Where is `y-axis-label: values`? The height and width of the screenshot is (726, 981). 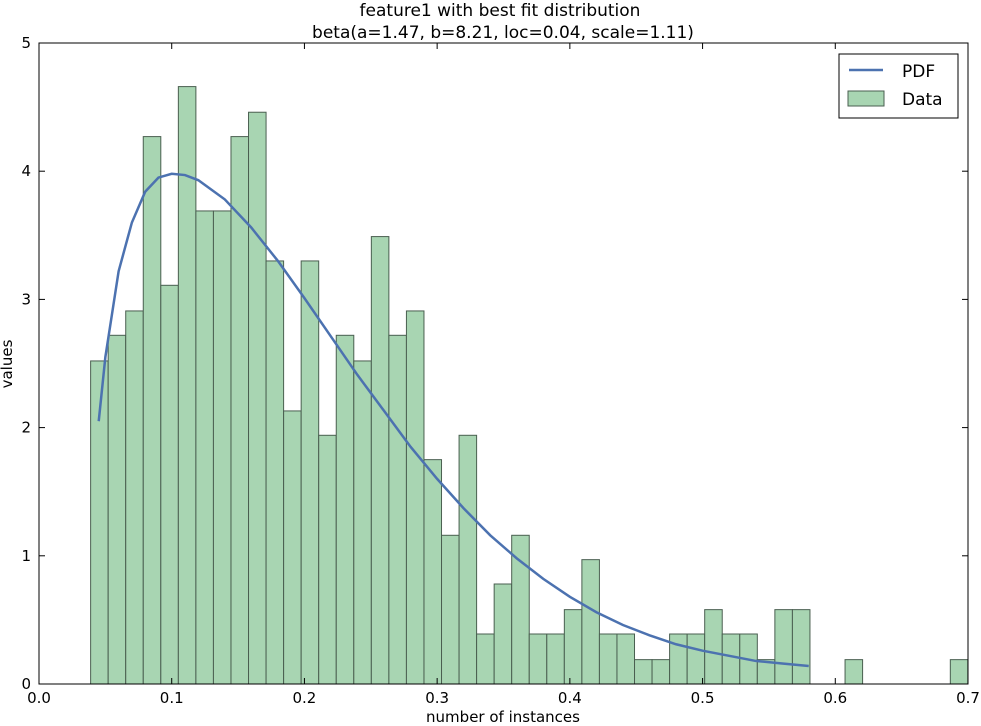
y-axis-label: values is located at coordinates (8, 363).